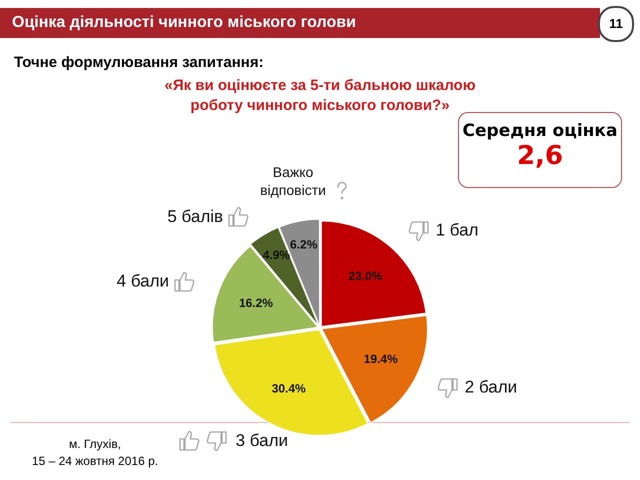 The image size is (640, 480). Describe the element at coordinates (300, 23) in the screenshot. I see `chart-title: Оцінка діяльності чинного міського голови` at that location.